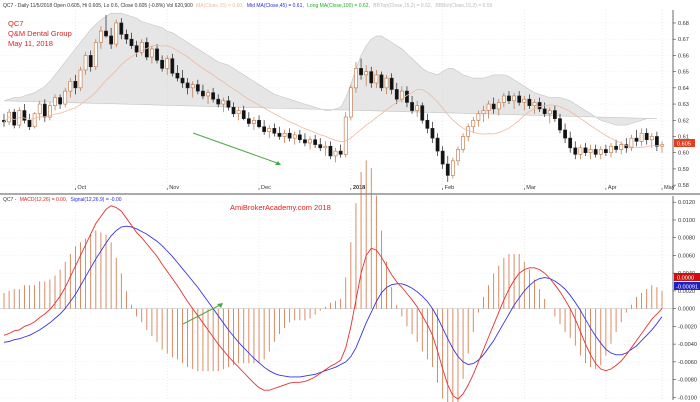 The image size is (700, 402). What do you see at coordinates (687, 381) in the screenshot?
I see `macd-y-tick-label: -0.0080` at bounding box center [687, 381].